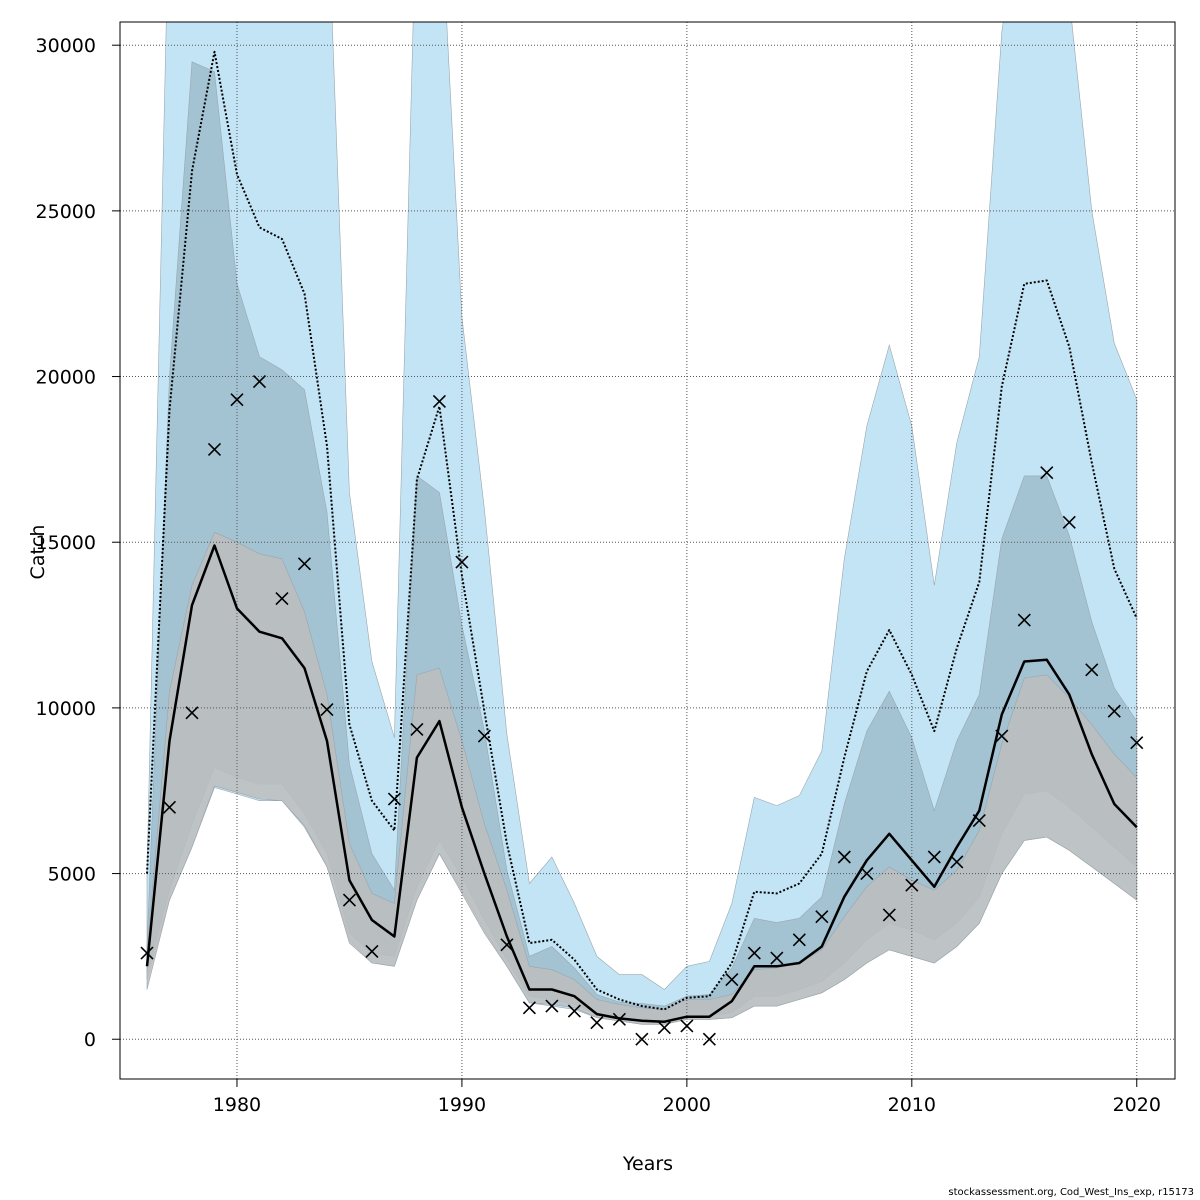 The height and width of the screenshot is (1200, 1200). Describe the element at coordinates (66, 46) in the screenshot. I see `y-tick-label-30000: 30000` at that location.